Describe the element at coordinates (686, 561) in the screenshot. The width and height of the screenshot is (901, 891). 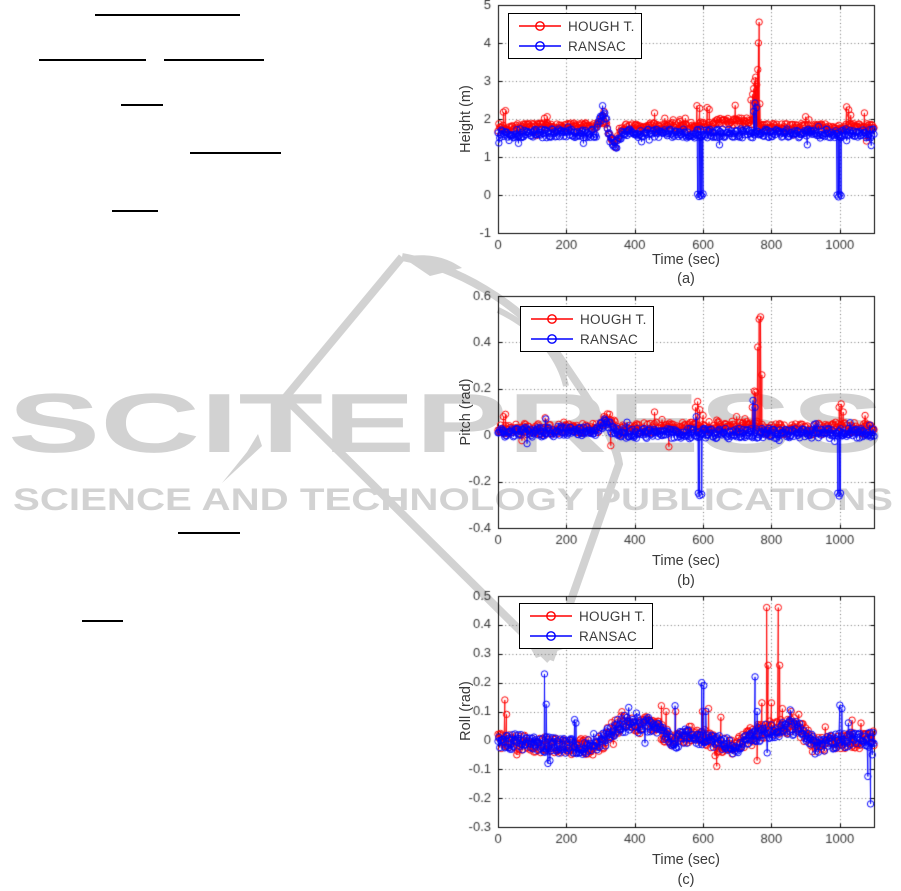
I see `x-axis-label-b: Time (sec)` at that location.